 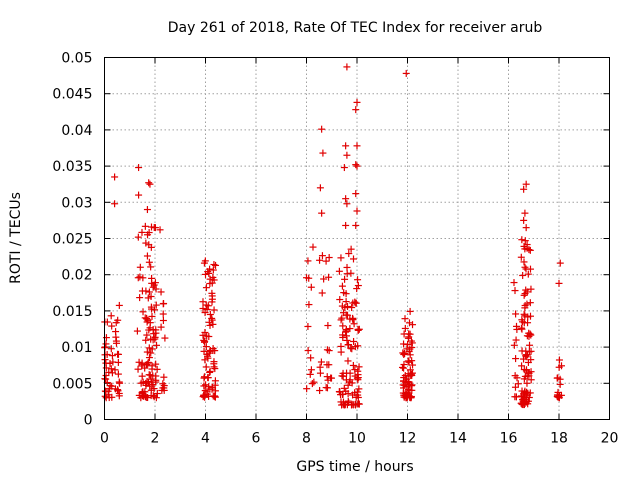 I want to click on x-tick-label: 16, so click(x=509, y=439).